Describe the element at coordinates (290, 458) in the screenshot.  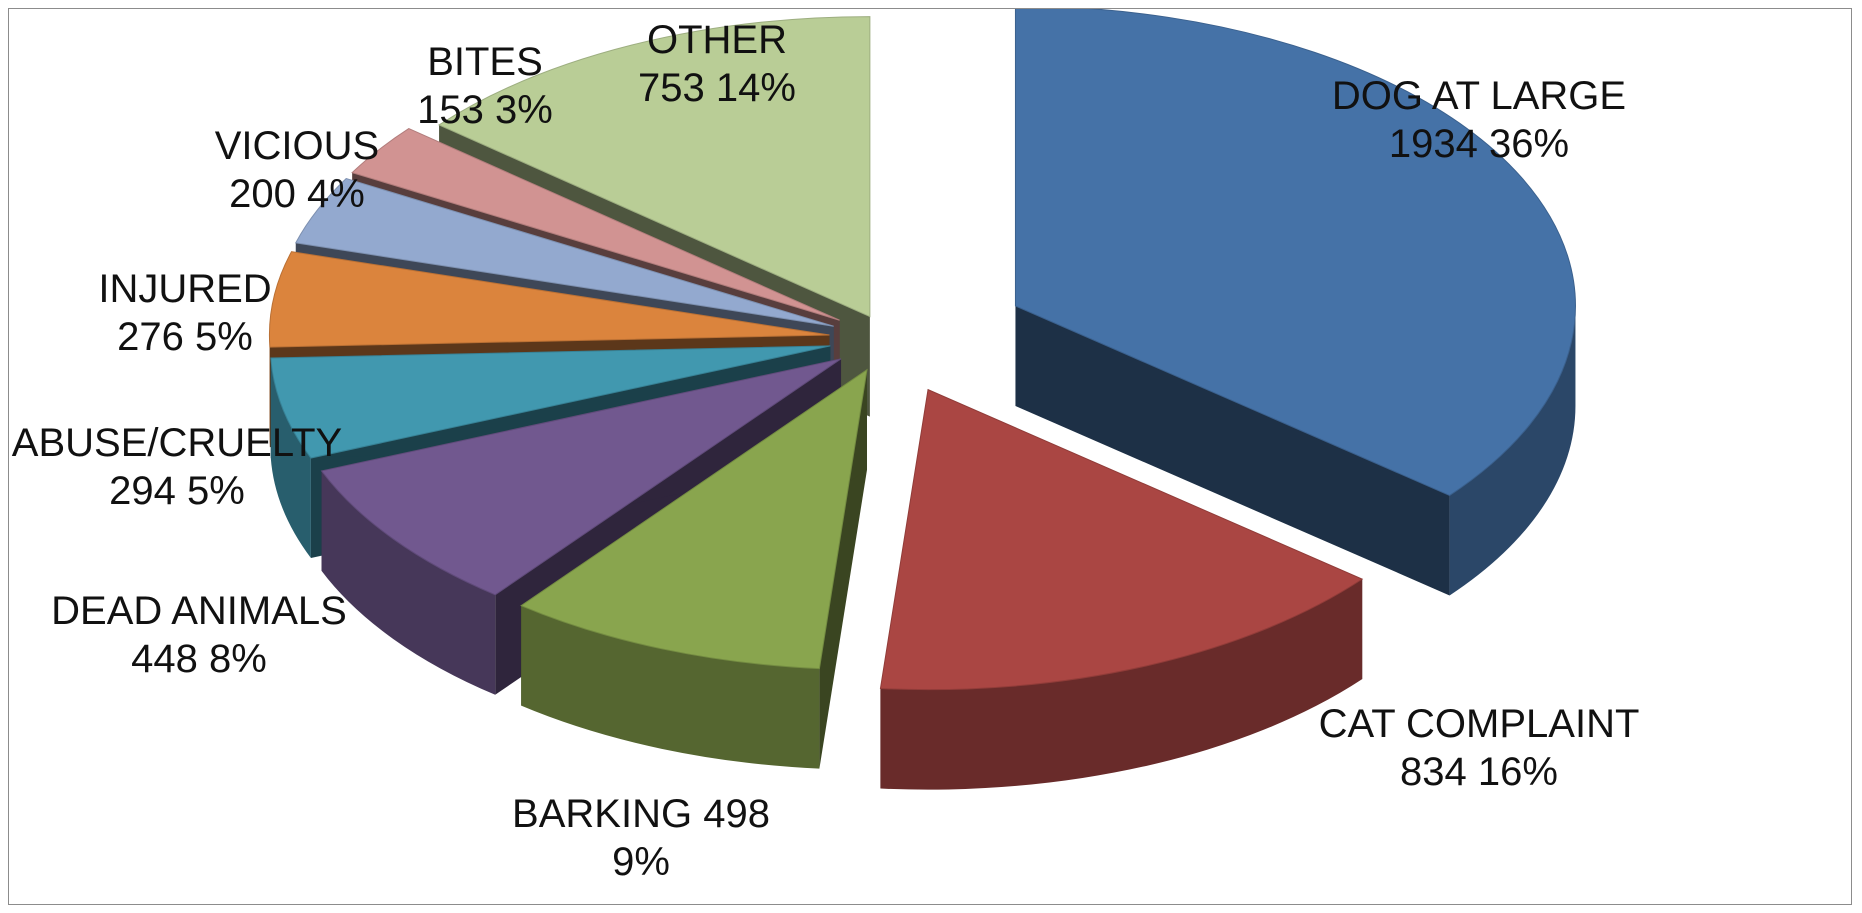
I see `slice-side-abuse-cruelty` at that location.